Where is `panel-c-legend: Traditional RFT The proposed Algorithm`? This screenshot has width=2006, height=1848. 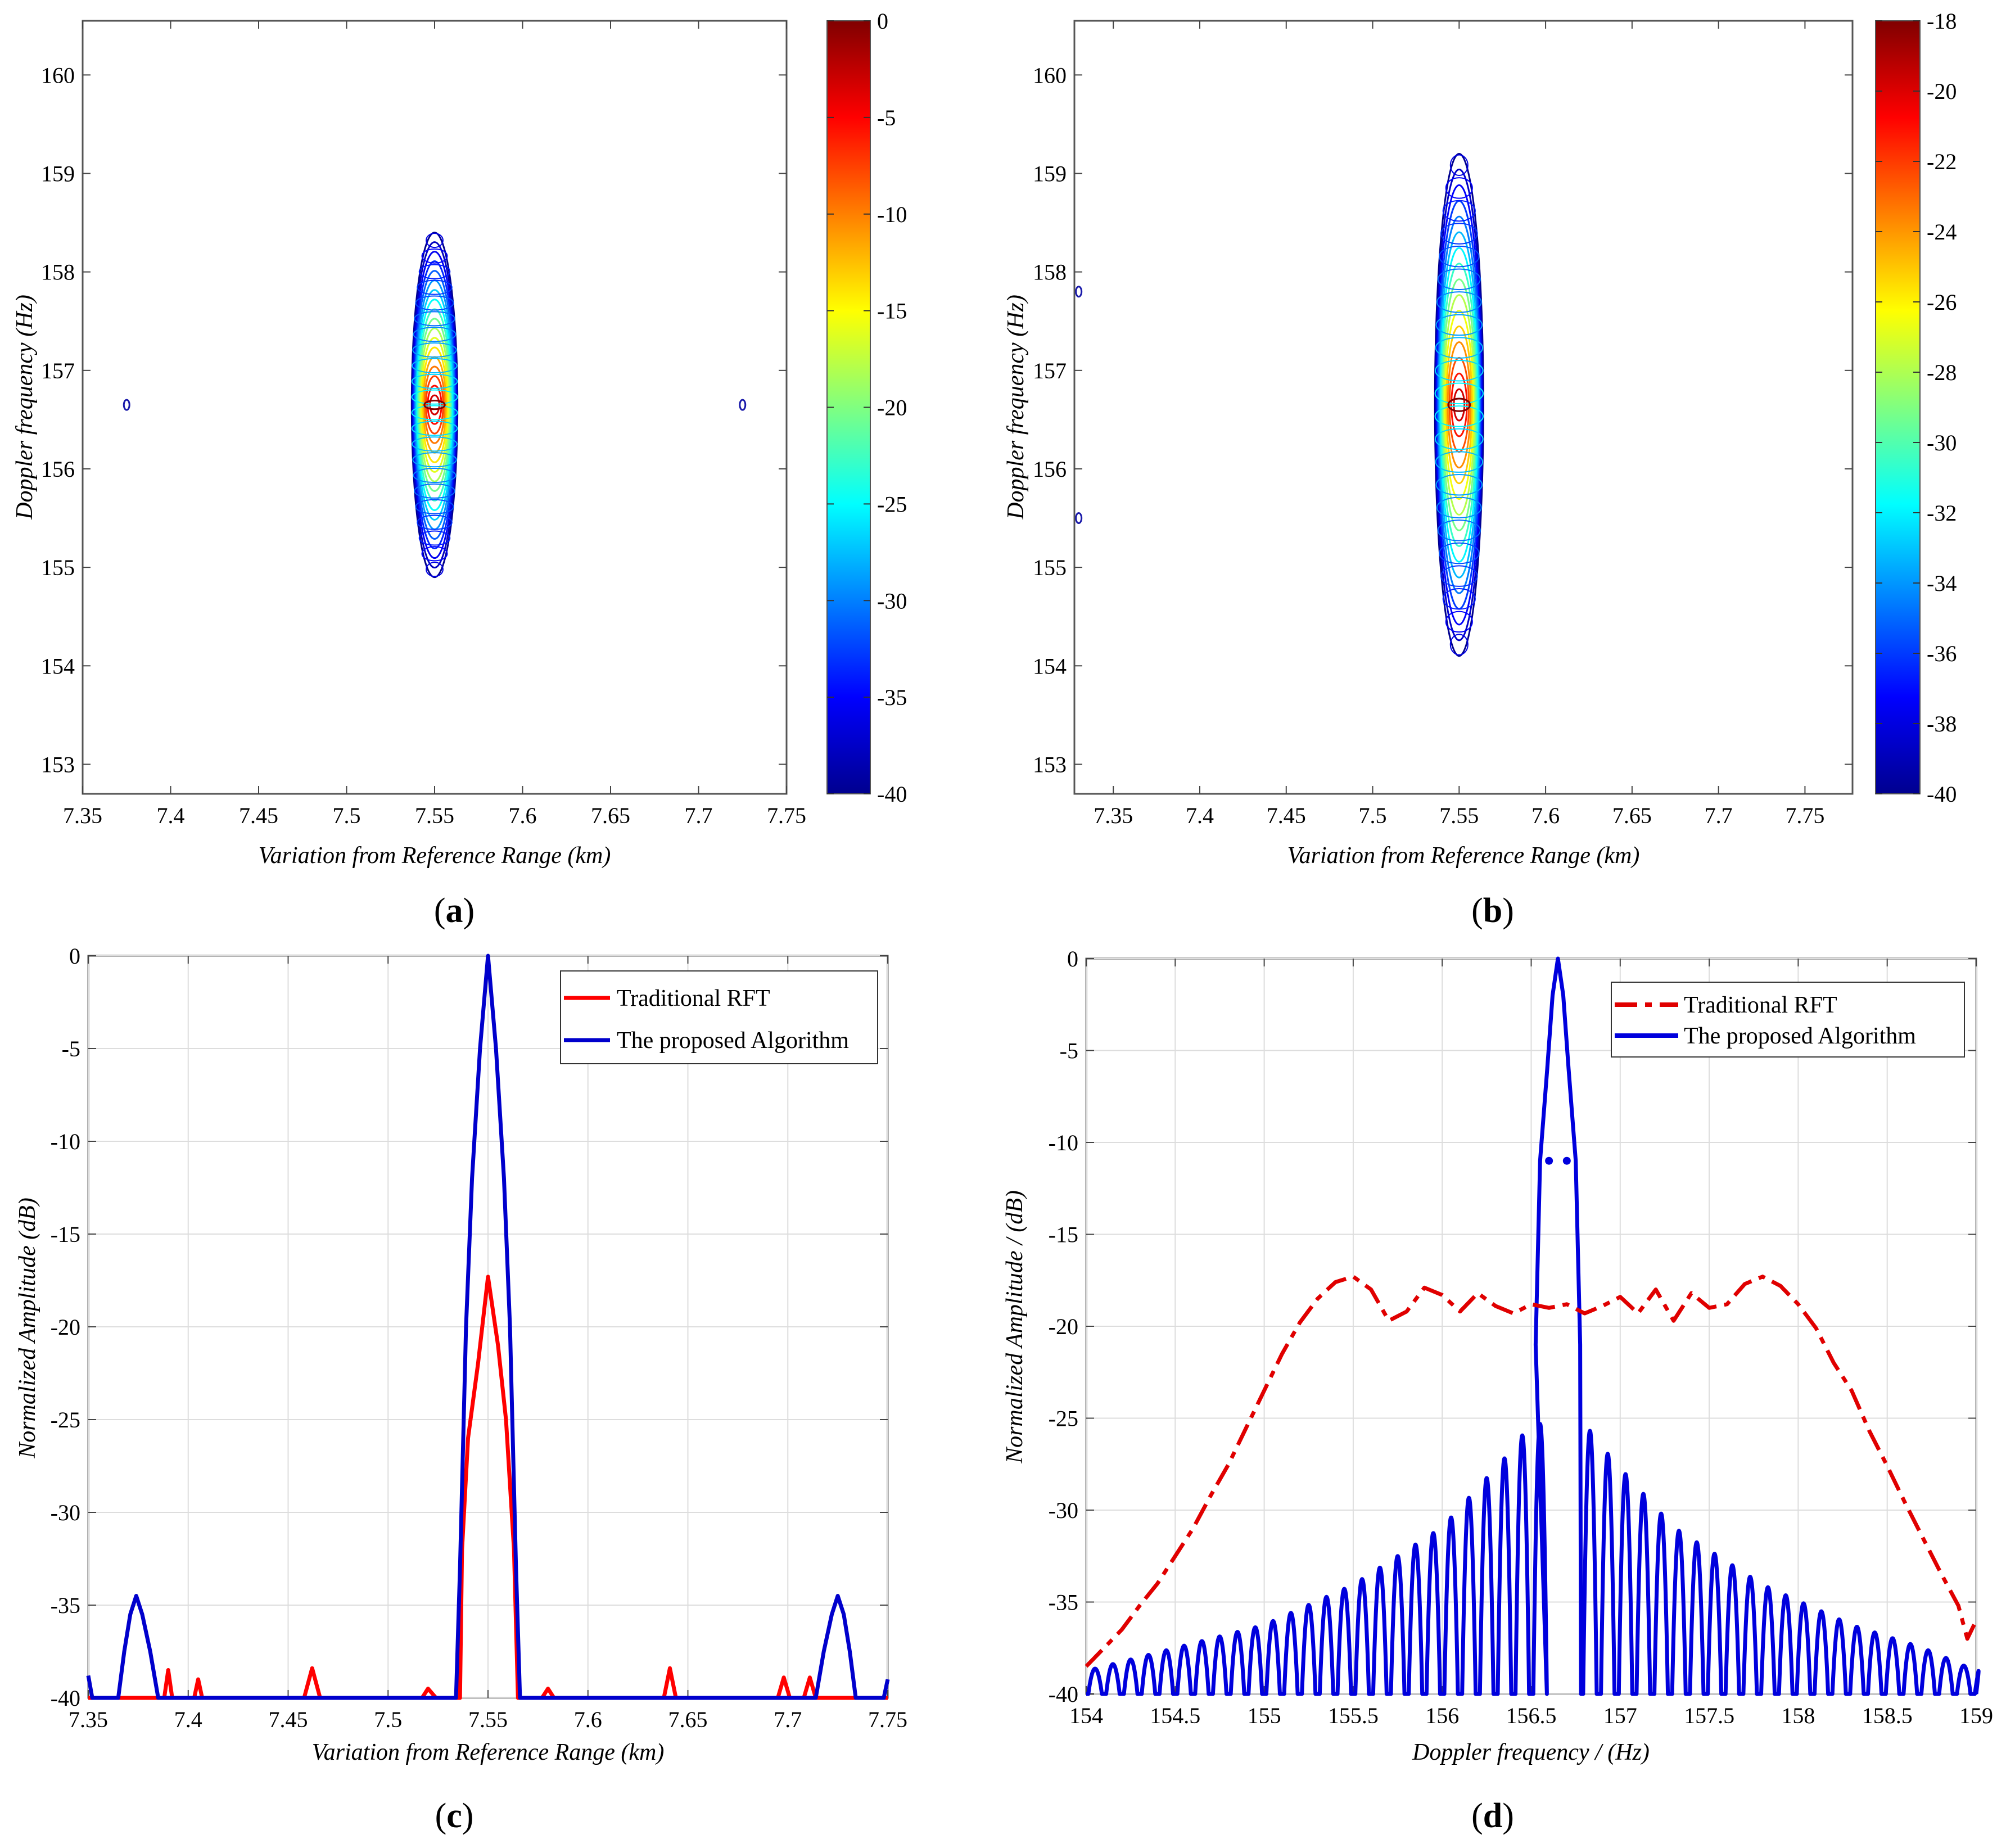 panel-c-legend: Traditional RFT The proposed Algorithm is located at coordinates (719, 1017).